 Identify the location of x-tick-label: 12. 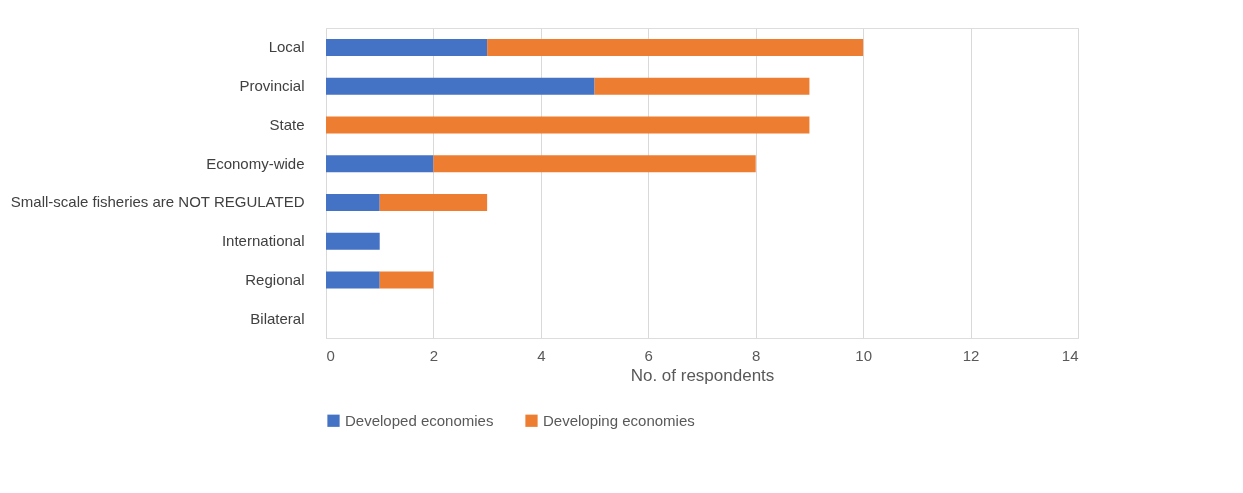
(971, 355).